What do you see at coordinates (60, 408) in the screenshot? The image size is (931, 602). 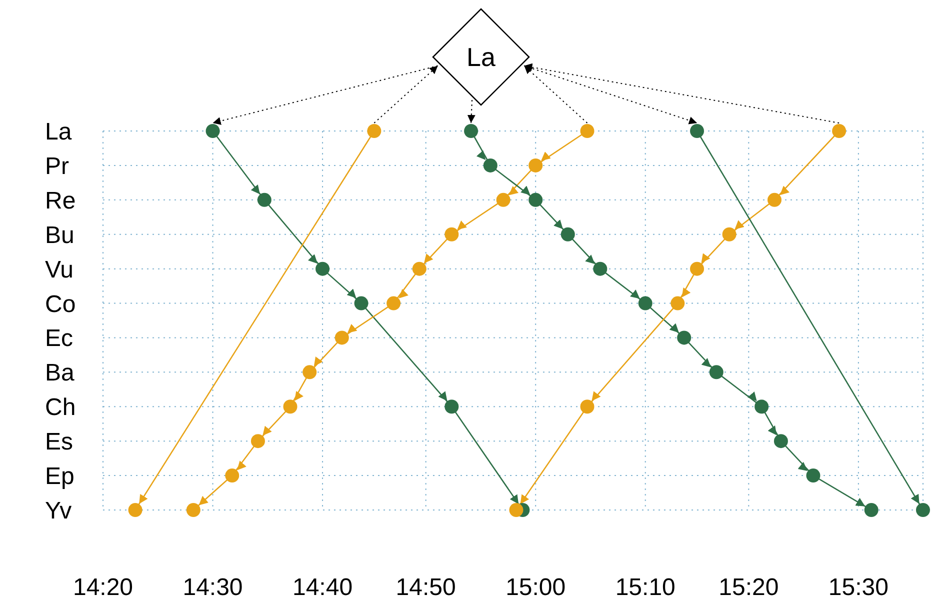 I see `y-tick-label: Ch` at bounding box center [60, 408].